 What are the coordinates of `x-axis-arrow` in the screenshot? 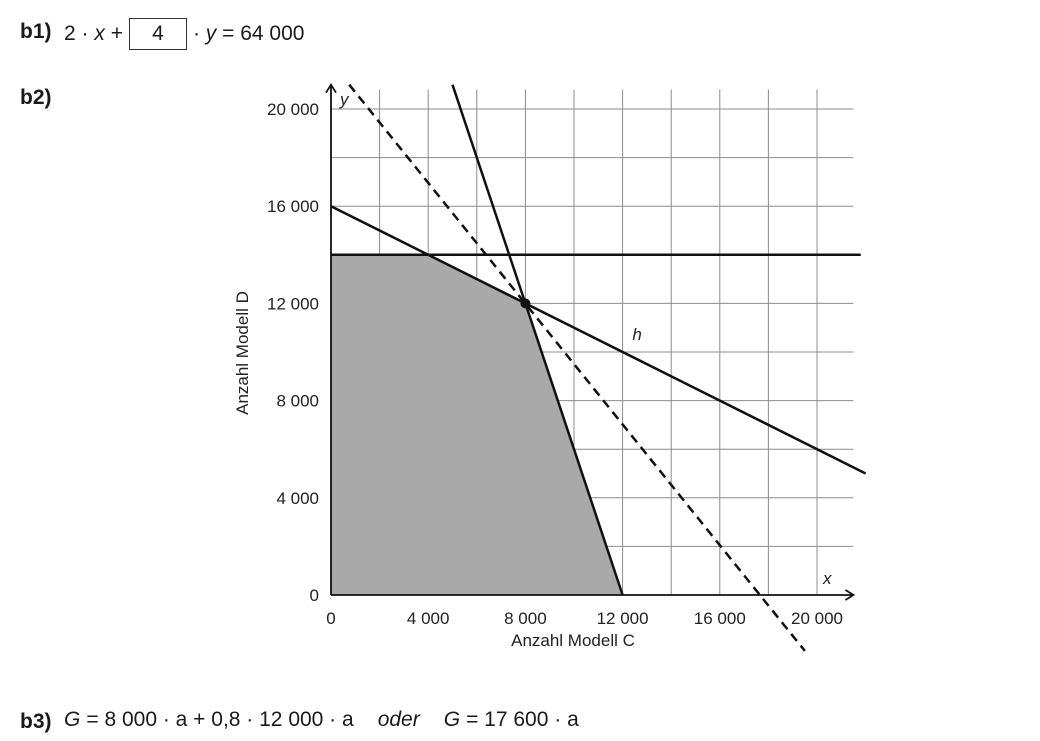 It's located at (850, 595).